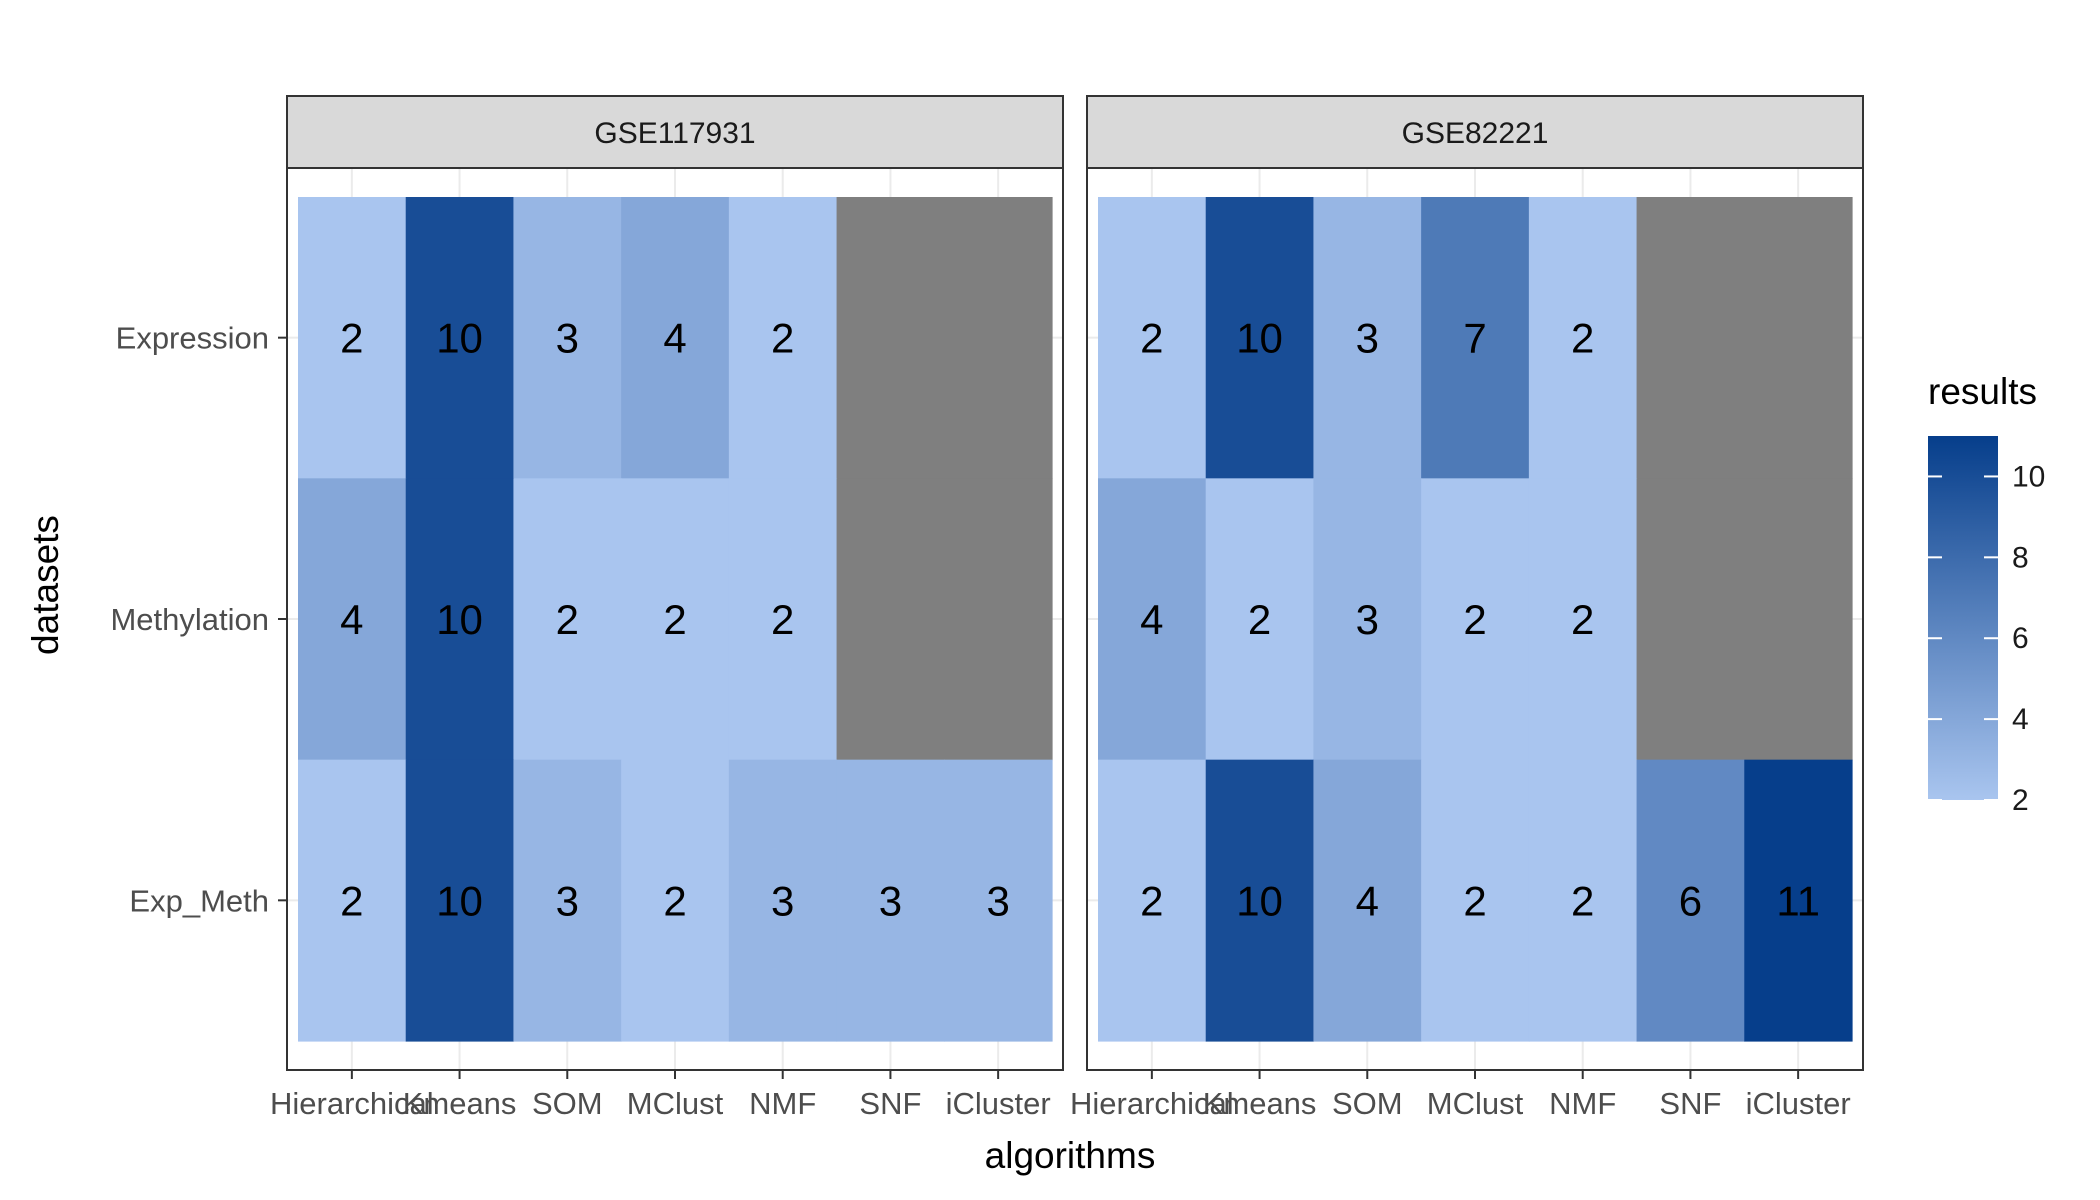  I want to click on facet-strip-label: GSE117931, so click(674, 133).